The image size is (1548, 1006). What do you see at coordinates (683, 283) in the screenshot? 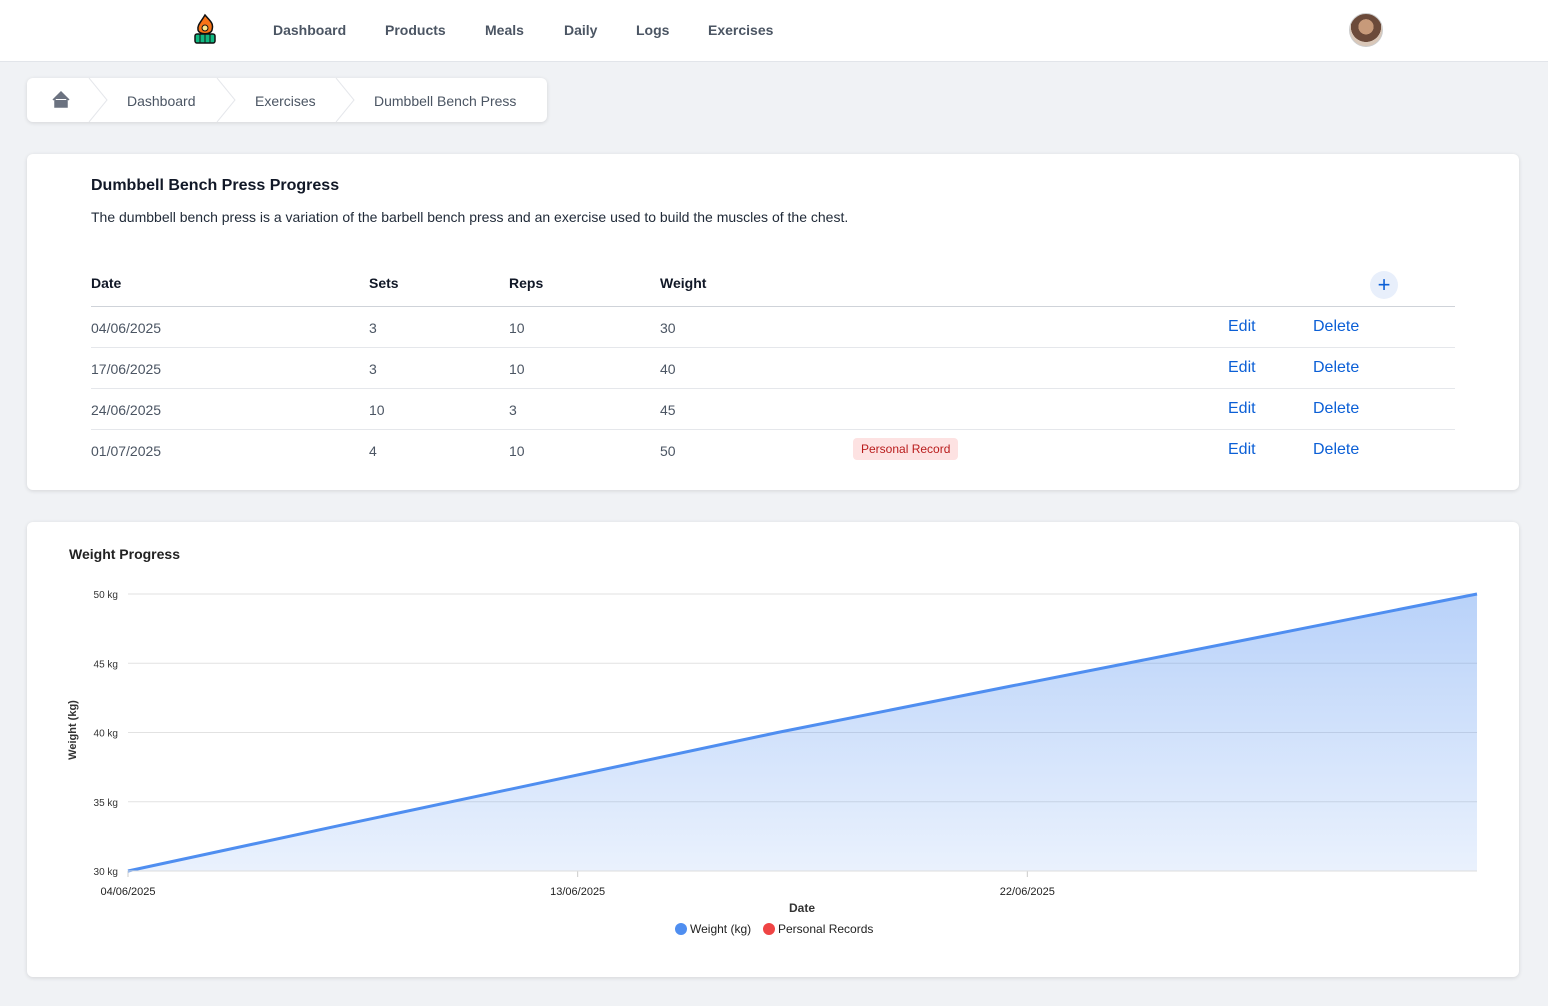
I see `column-header: Weight` at bounding box center [683, 283].